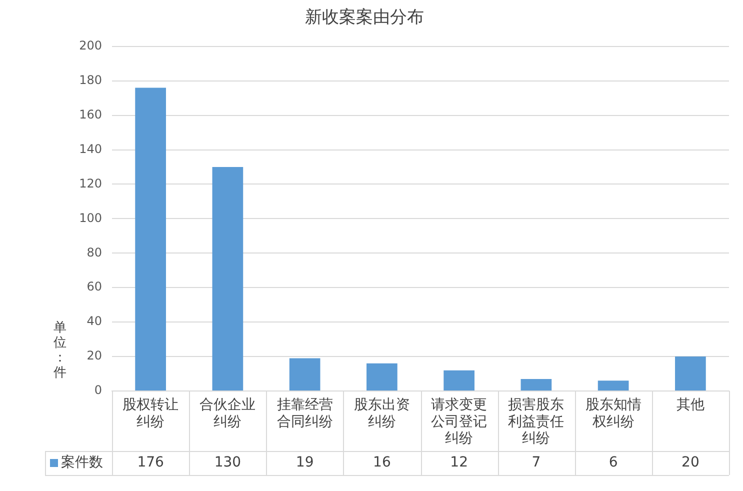 The width and height of the screenshot is (743, 491). I want to click on data-label: 20, so click(691, 462).